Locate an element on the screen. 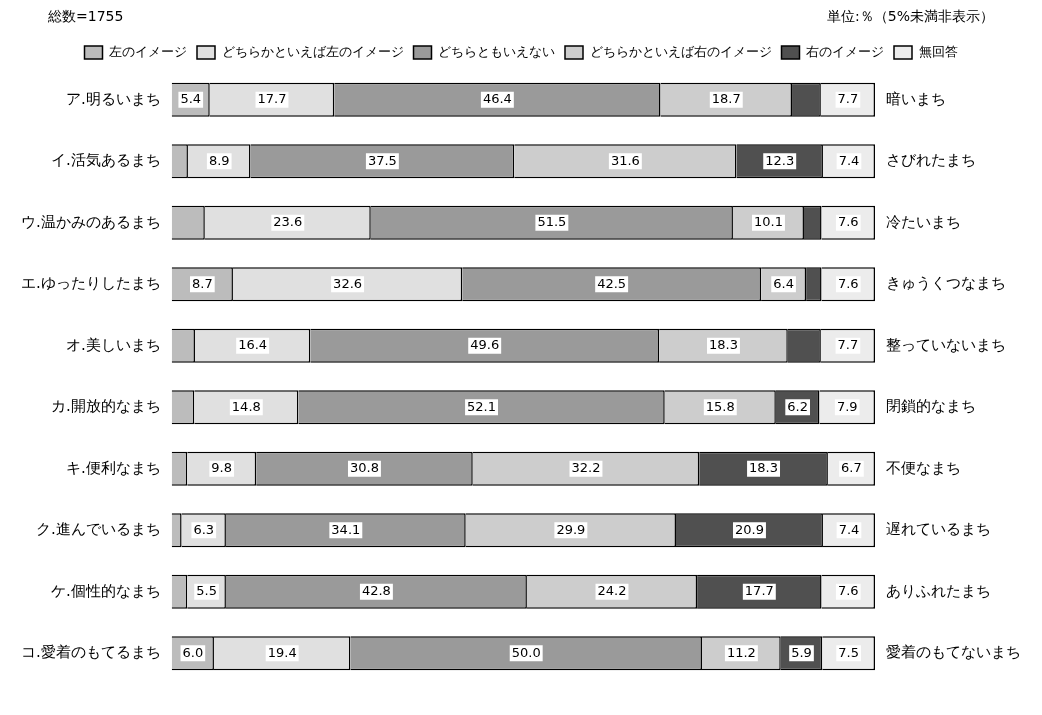  legend-label: どちらかといえば右のイメージ is located at coordinates (680, 51).